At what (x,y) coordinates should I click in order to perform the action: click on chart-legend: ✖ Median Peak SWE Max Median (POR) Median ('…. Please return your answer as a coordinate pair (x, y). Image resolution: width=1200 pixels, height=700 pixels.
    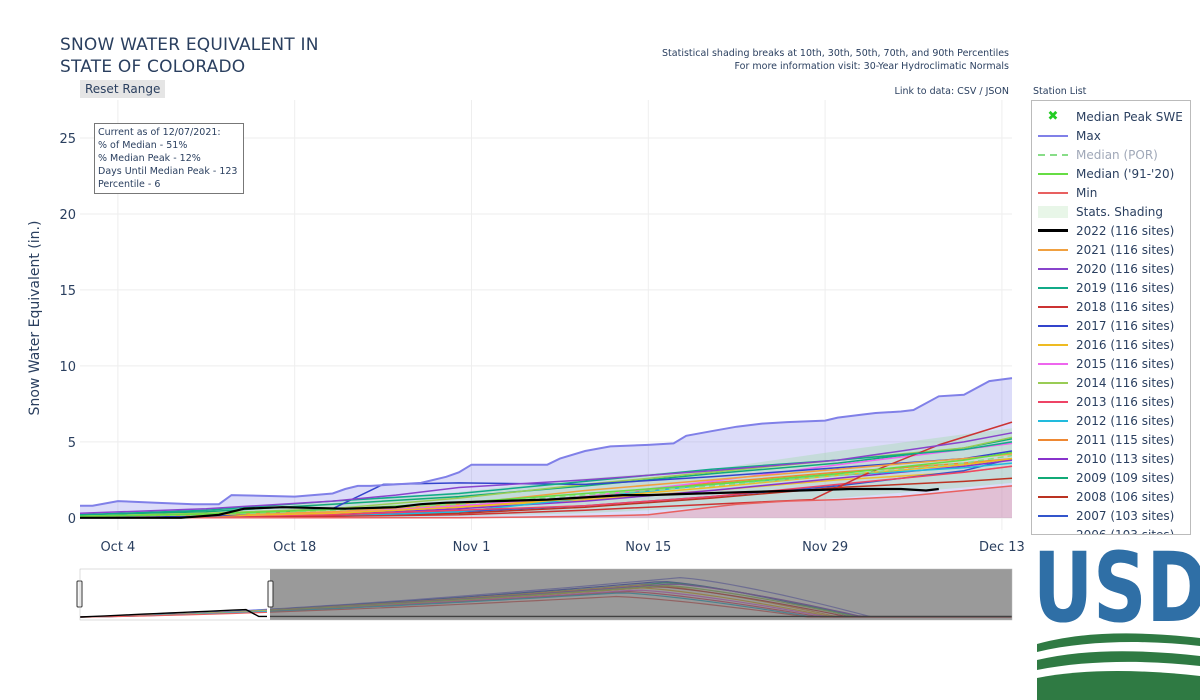
    Looking at the image, I should click on (1111, 317).